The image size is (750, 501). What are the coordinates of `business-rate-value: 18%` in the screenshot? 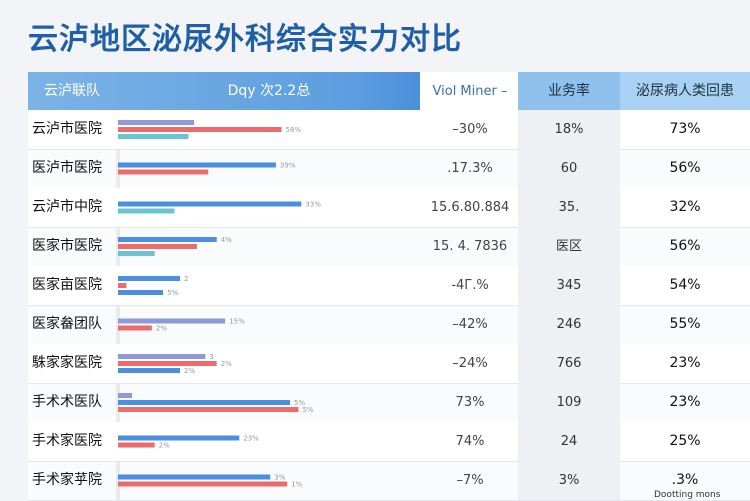 It's located at (569, 129).